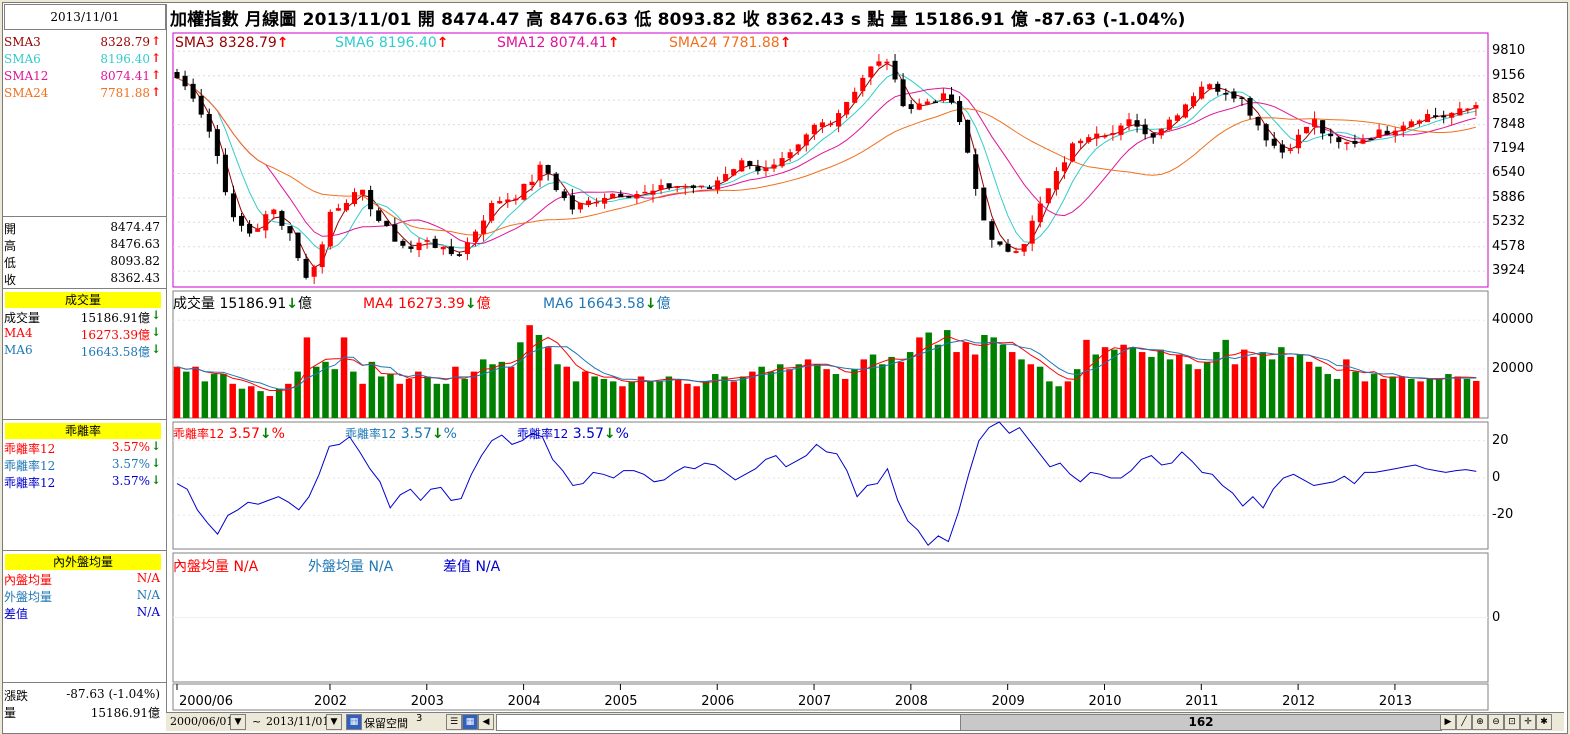  Describe the element at coordinates (454, 722) in the screenshot. I see `grid-icon: ☰` at that location.